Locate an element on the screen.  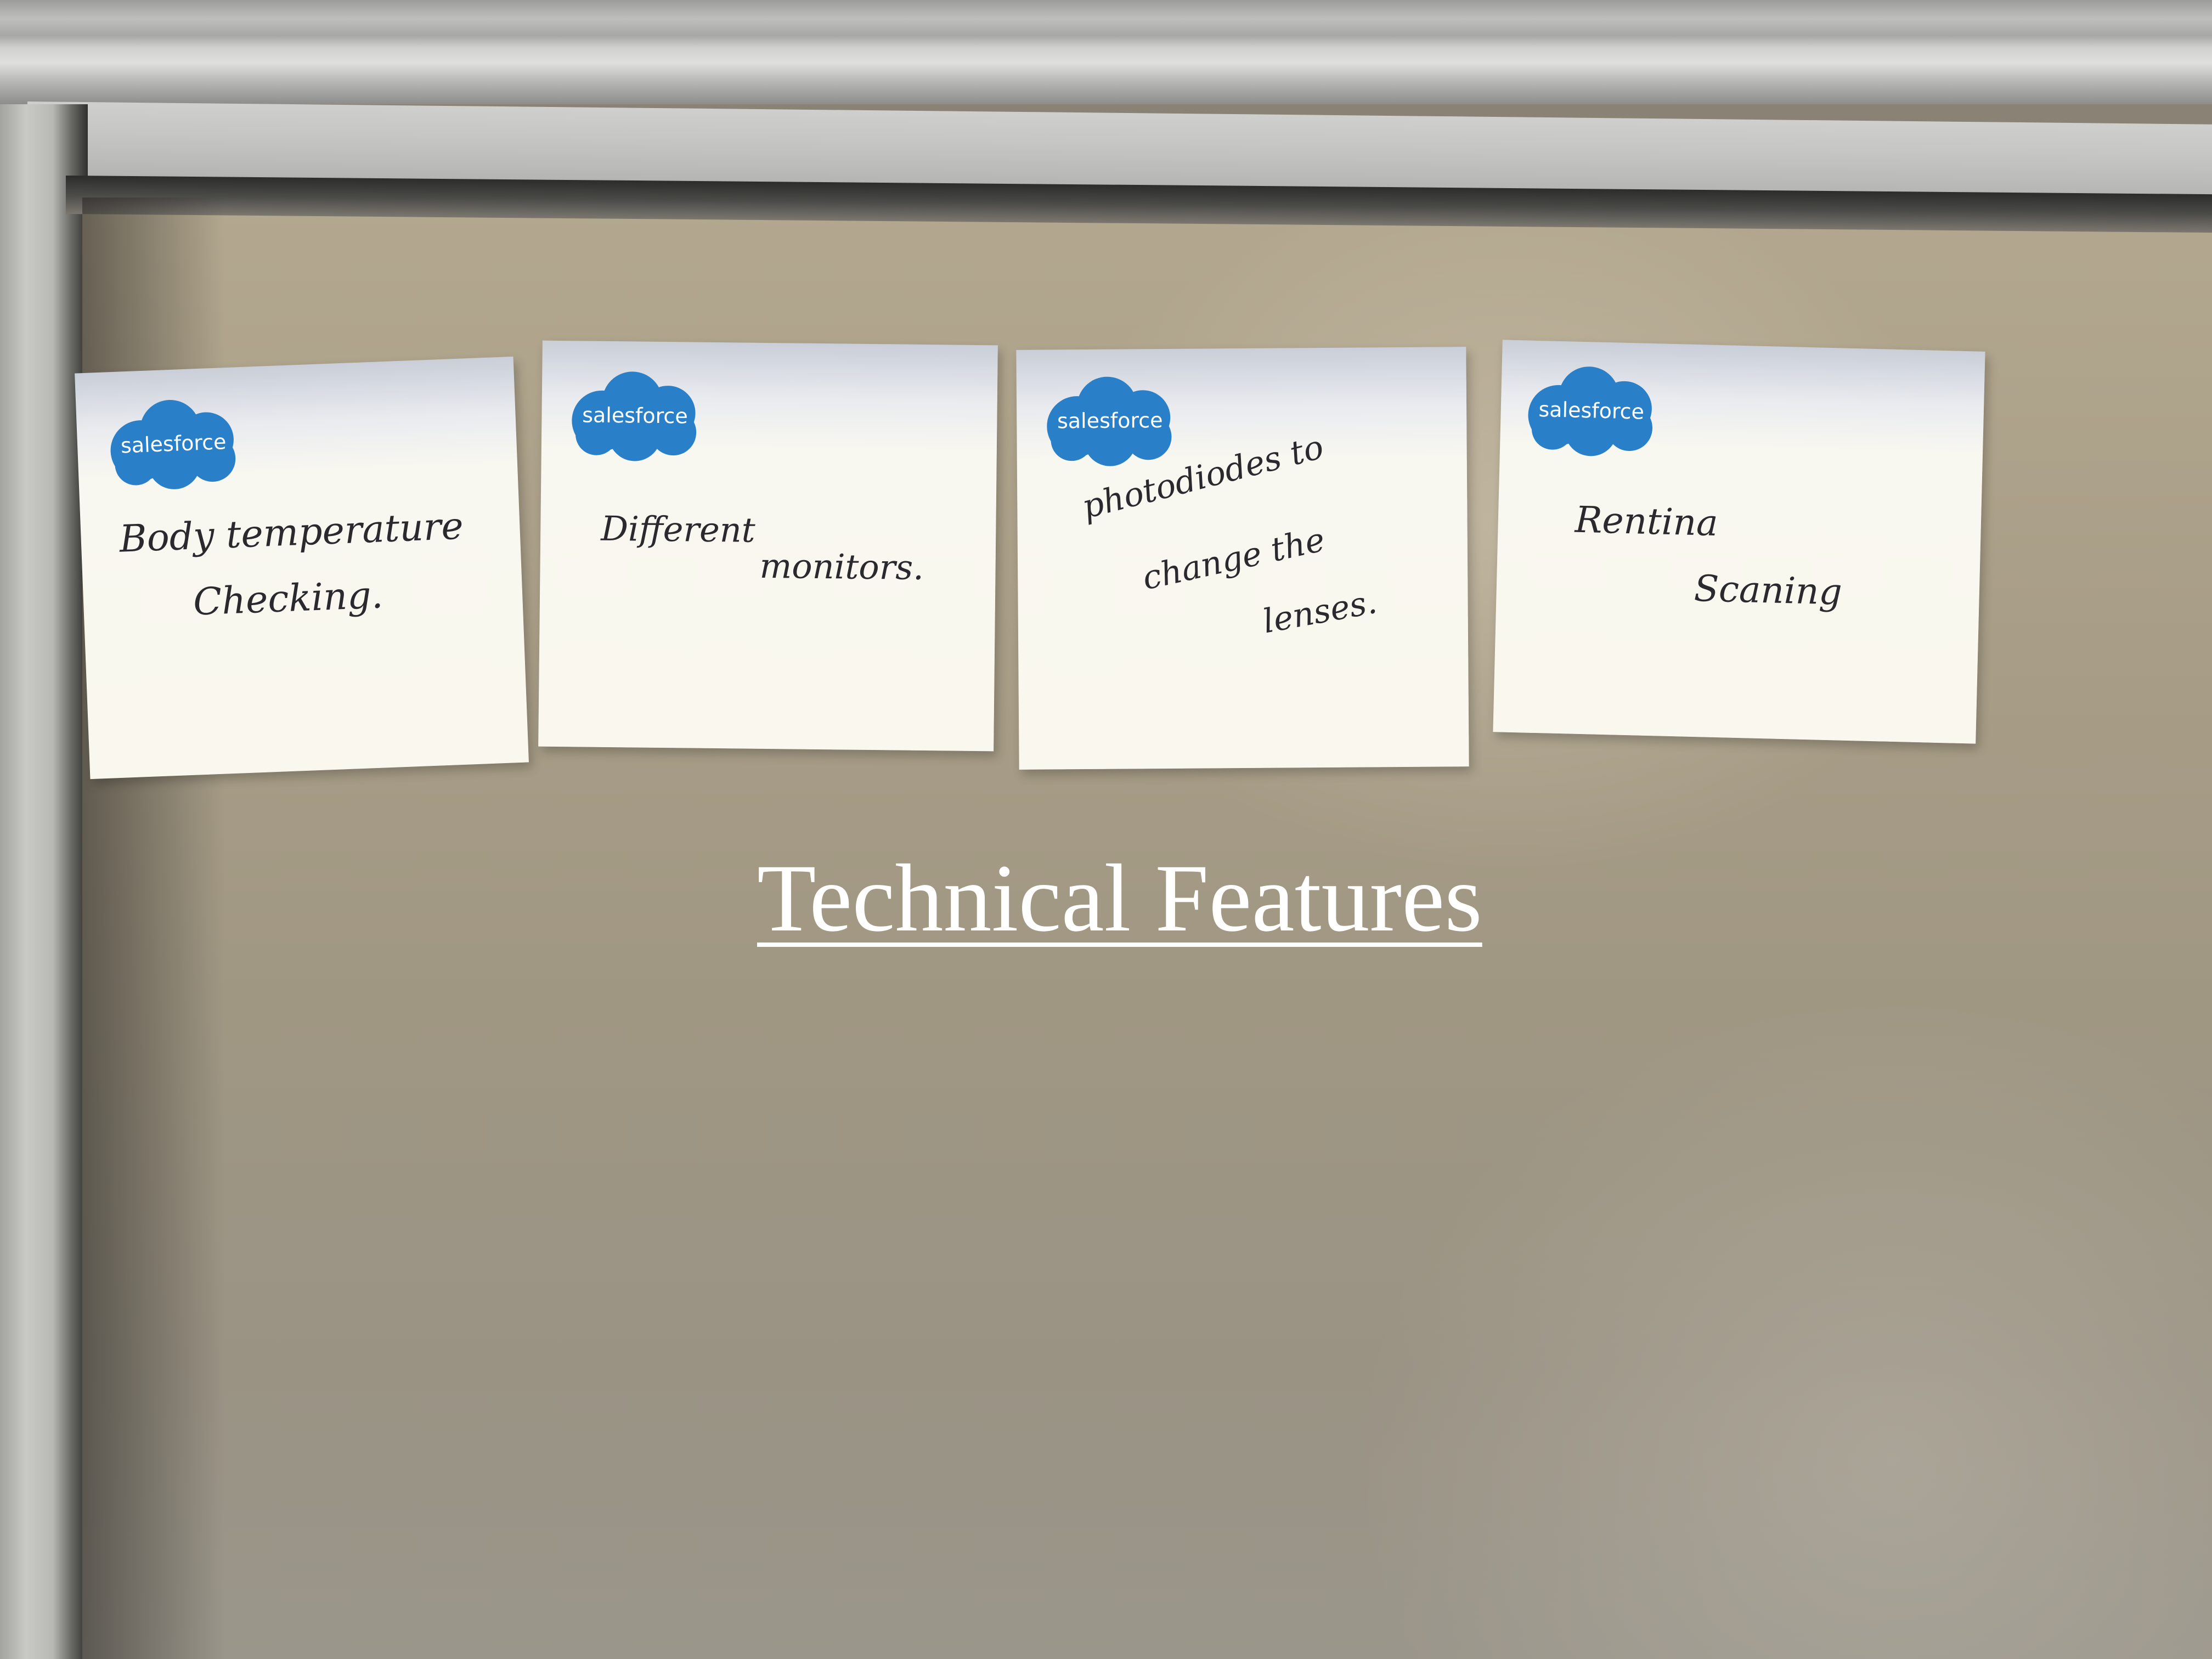
board-frame-left is located at coordinates (44, 881).